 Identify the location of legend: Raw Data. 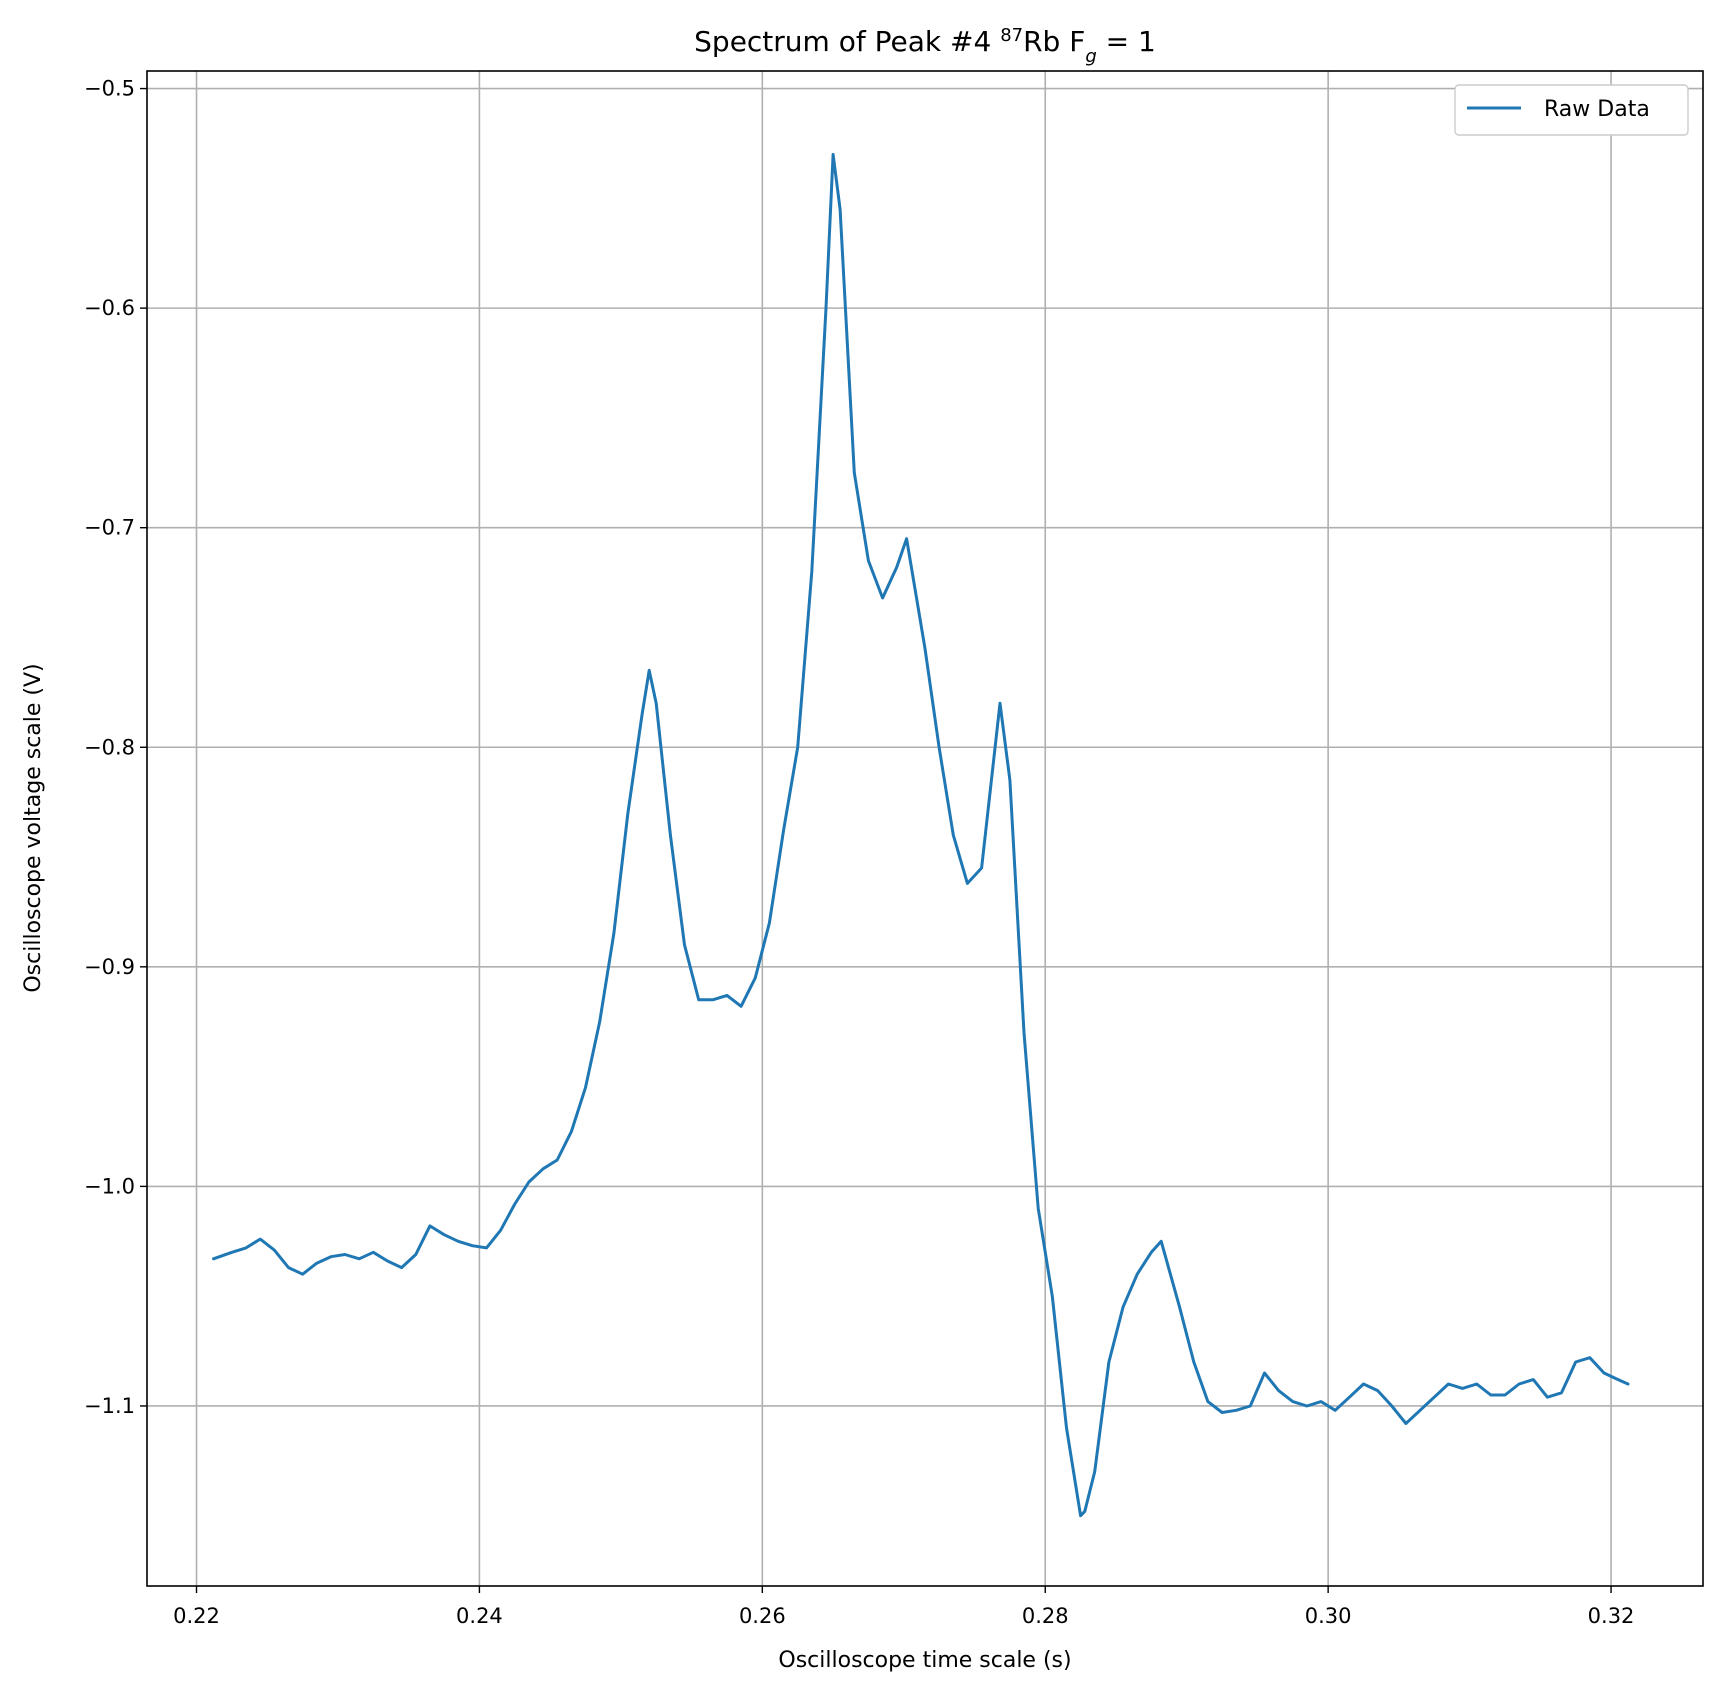
(1571, 110).